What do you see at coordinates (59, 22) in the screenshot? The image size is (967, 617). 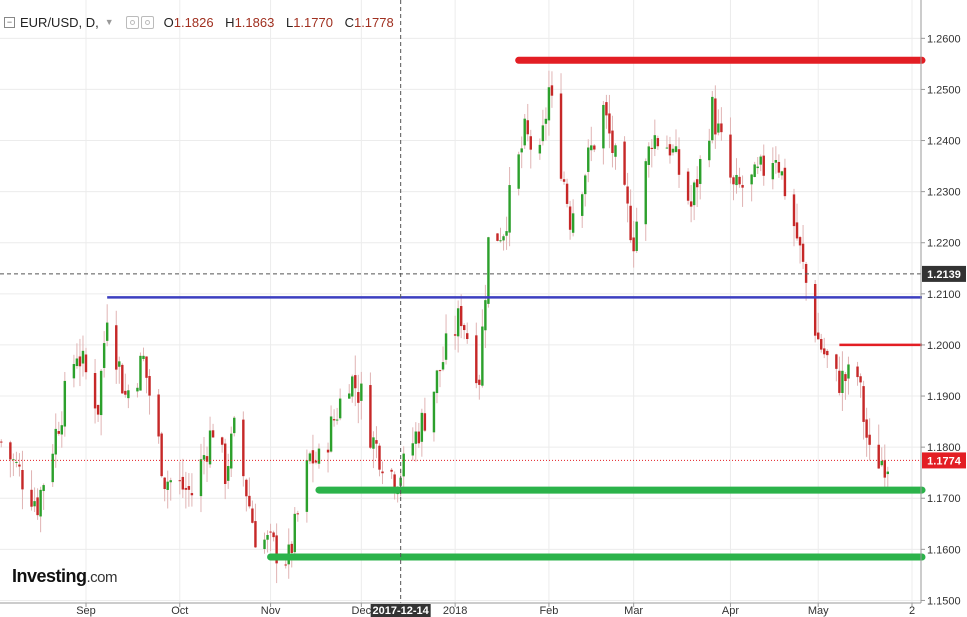 I see `symbol-label: EUR/USD, D,` at bounding box center [59, 22].